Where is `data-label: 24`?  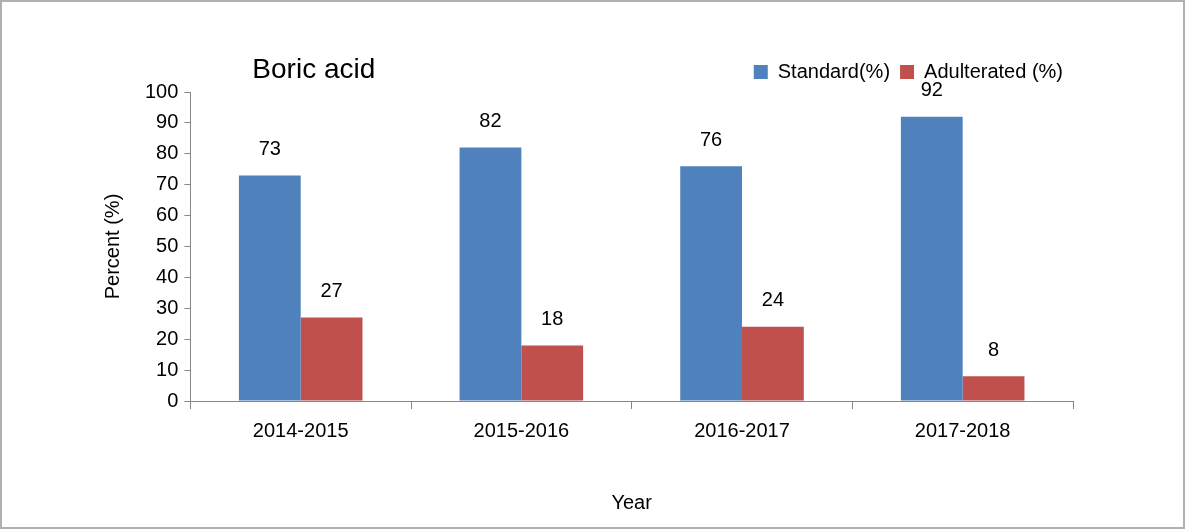 data-label: 24 is located at coordinates (773, 299).